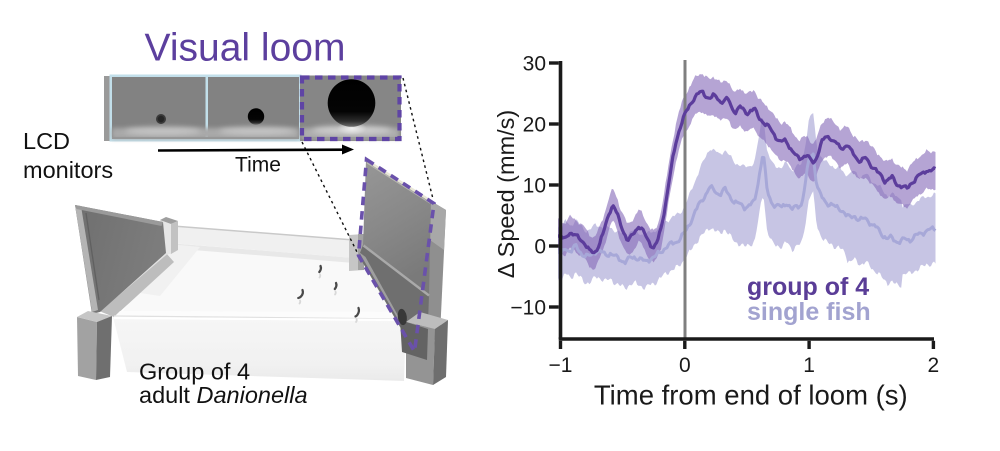  Describe the element at coordinates (223, 395) in the screenshot. I see `svg-text: adult Danionella` at that location.